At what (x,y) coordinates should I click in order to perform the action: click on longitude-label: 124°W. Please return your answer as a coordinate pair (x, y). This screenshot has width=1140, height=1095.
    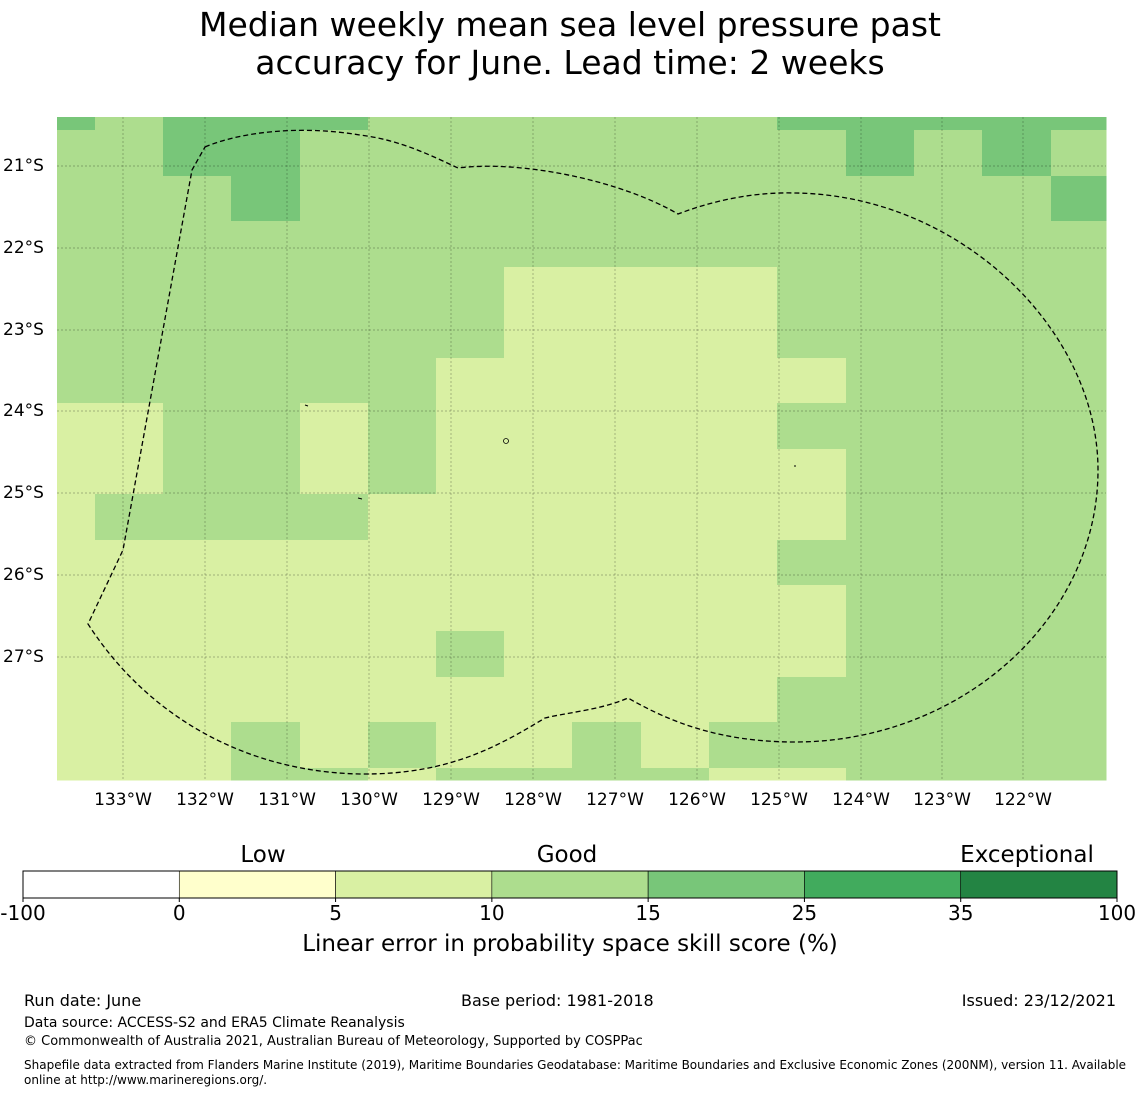
    Looking at the image, I should click on (861, 800).